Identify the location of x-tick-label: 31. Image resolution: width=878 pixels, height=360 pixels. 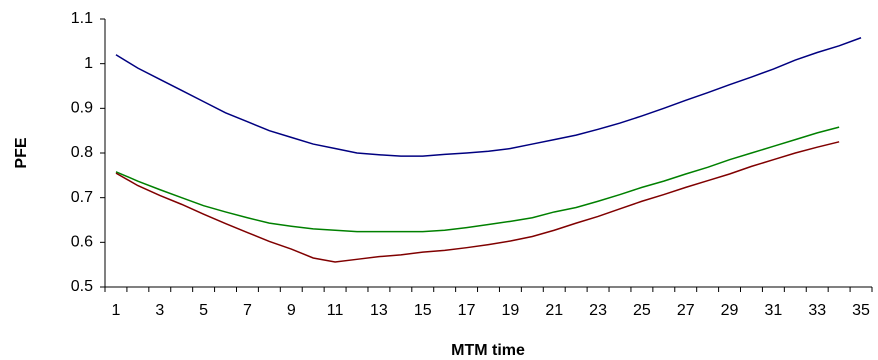
(773, 310).